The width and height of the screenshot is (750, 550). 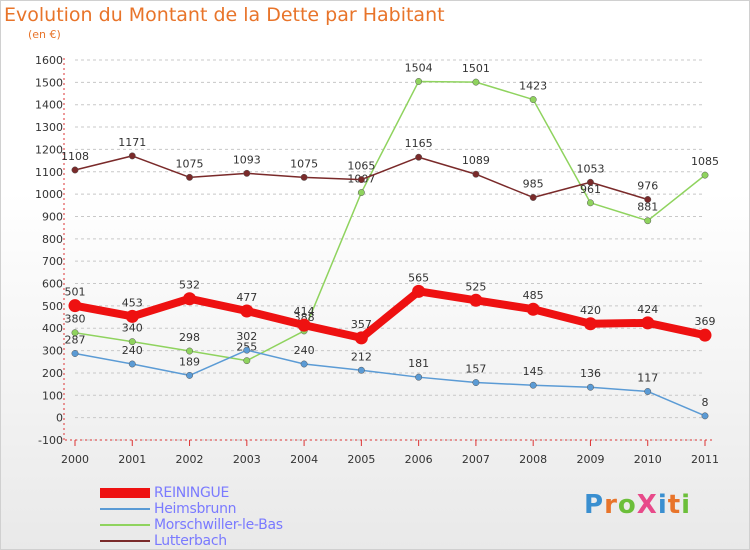 What do you see at coordinates (52, 306) in the screenshot?
I see `y-tick-label: 500` at bounding box center [52, 306].